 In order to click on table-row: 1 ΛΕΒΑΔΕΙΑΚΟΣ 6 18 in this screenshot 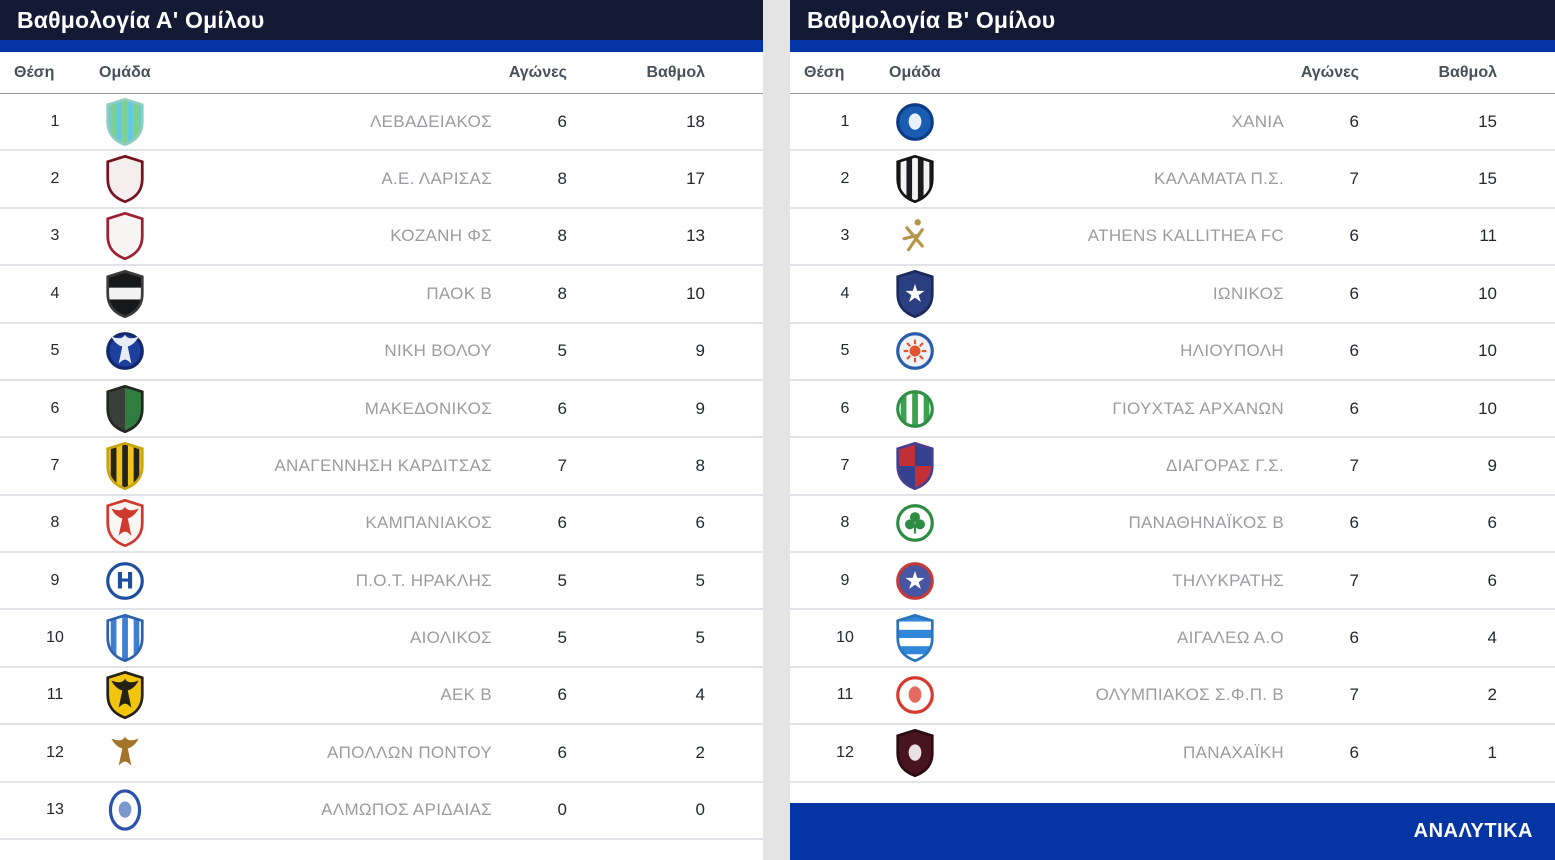, I will do `click(381, 123)`.